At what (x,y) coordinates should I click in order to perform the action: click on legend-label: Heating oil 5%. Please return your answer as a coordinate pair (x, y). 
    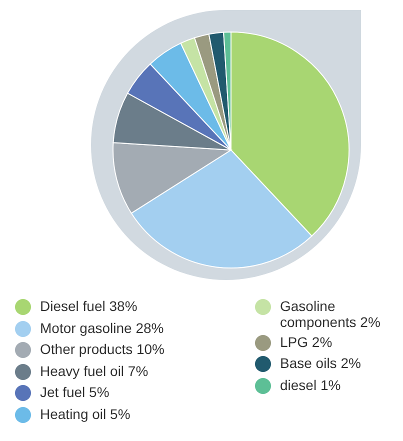
    Looking at the image, I should click on (85, 414).